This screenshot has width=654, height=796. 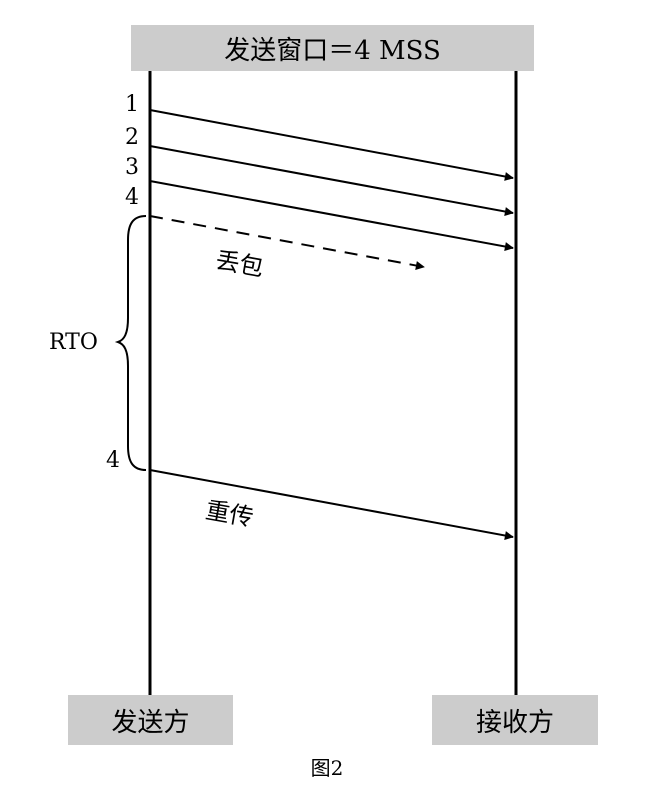 What do you see at coordinates (132, 197) in the screenshot?
I see `segment-label-4: 4` at bounding box center [132, 197].